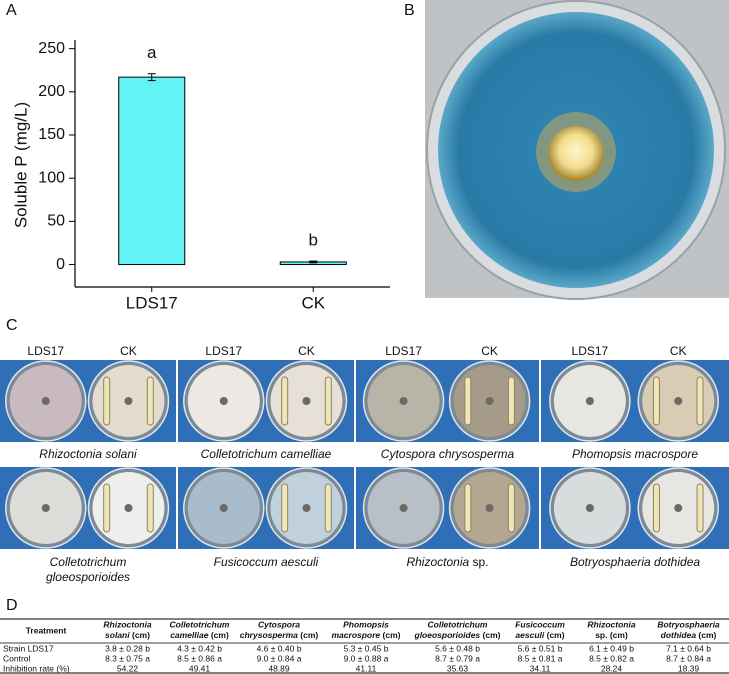 This screenshot has height=674, width=729. Describe the element at coordinates (481, 562) in the screenshot. I see `species-suffix: sp.` at that location.